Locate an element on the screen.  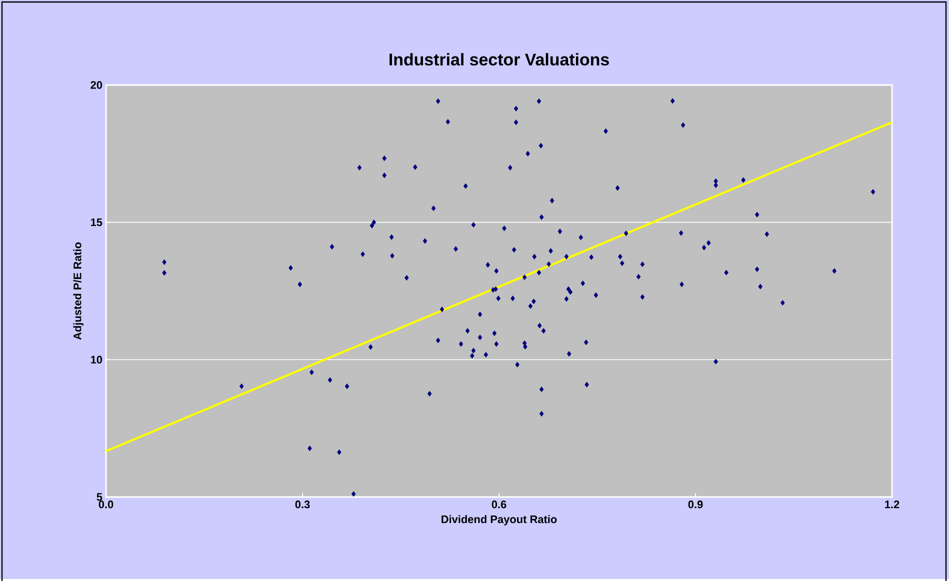
chart-title: Industrial sector Valuations is located at coordinates (499, 59).